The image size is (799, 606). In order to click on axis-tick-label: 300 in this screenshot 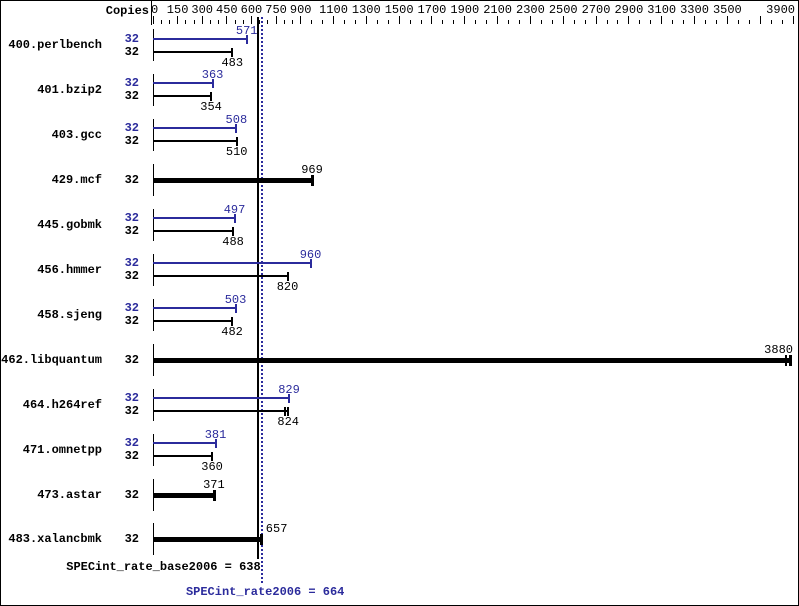, I will do `click(202, 10)`.